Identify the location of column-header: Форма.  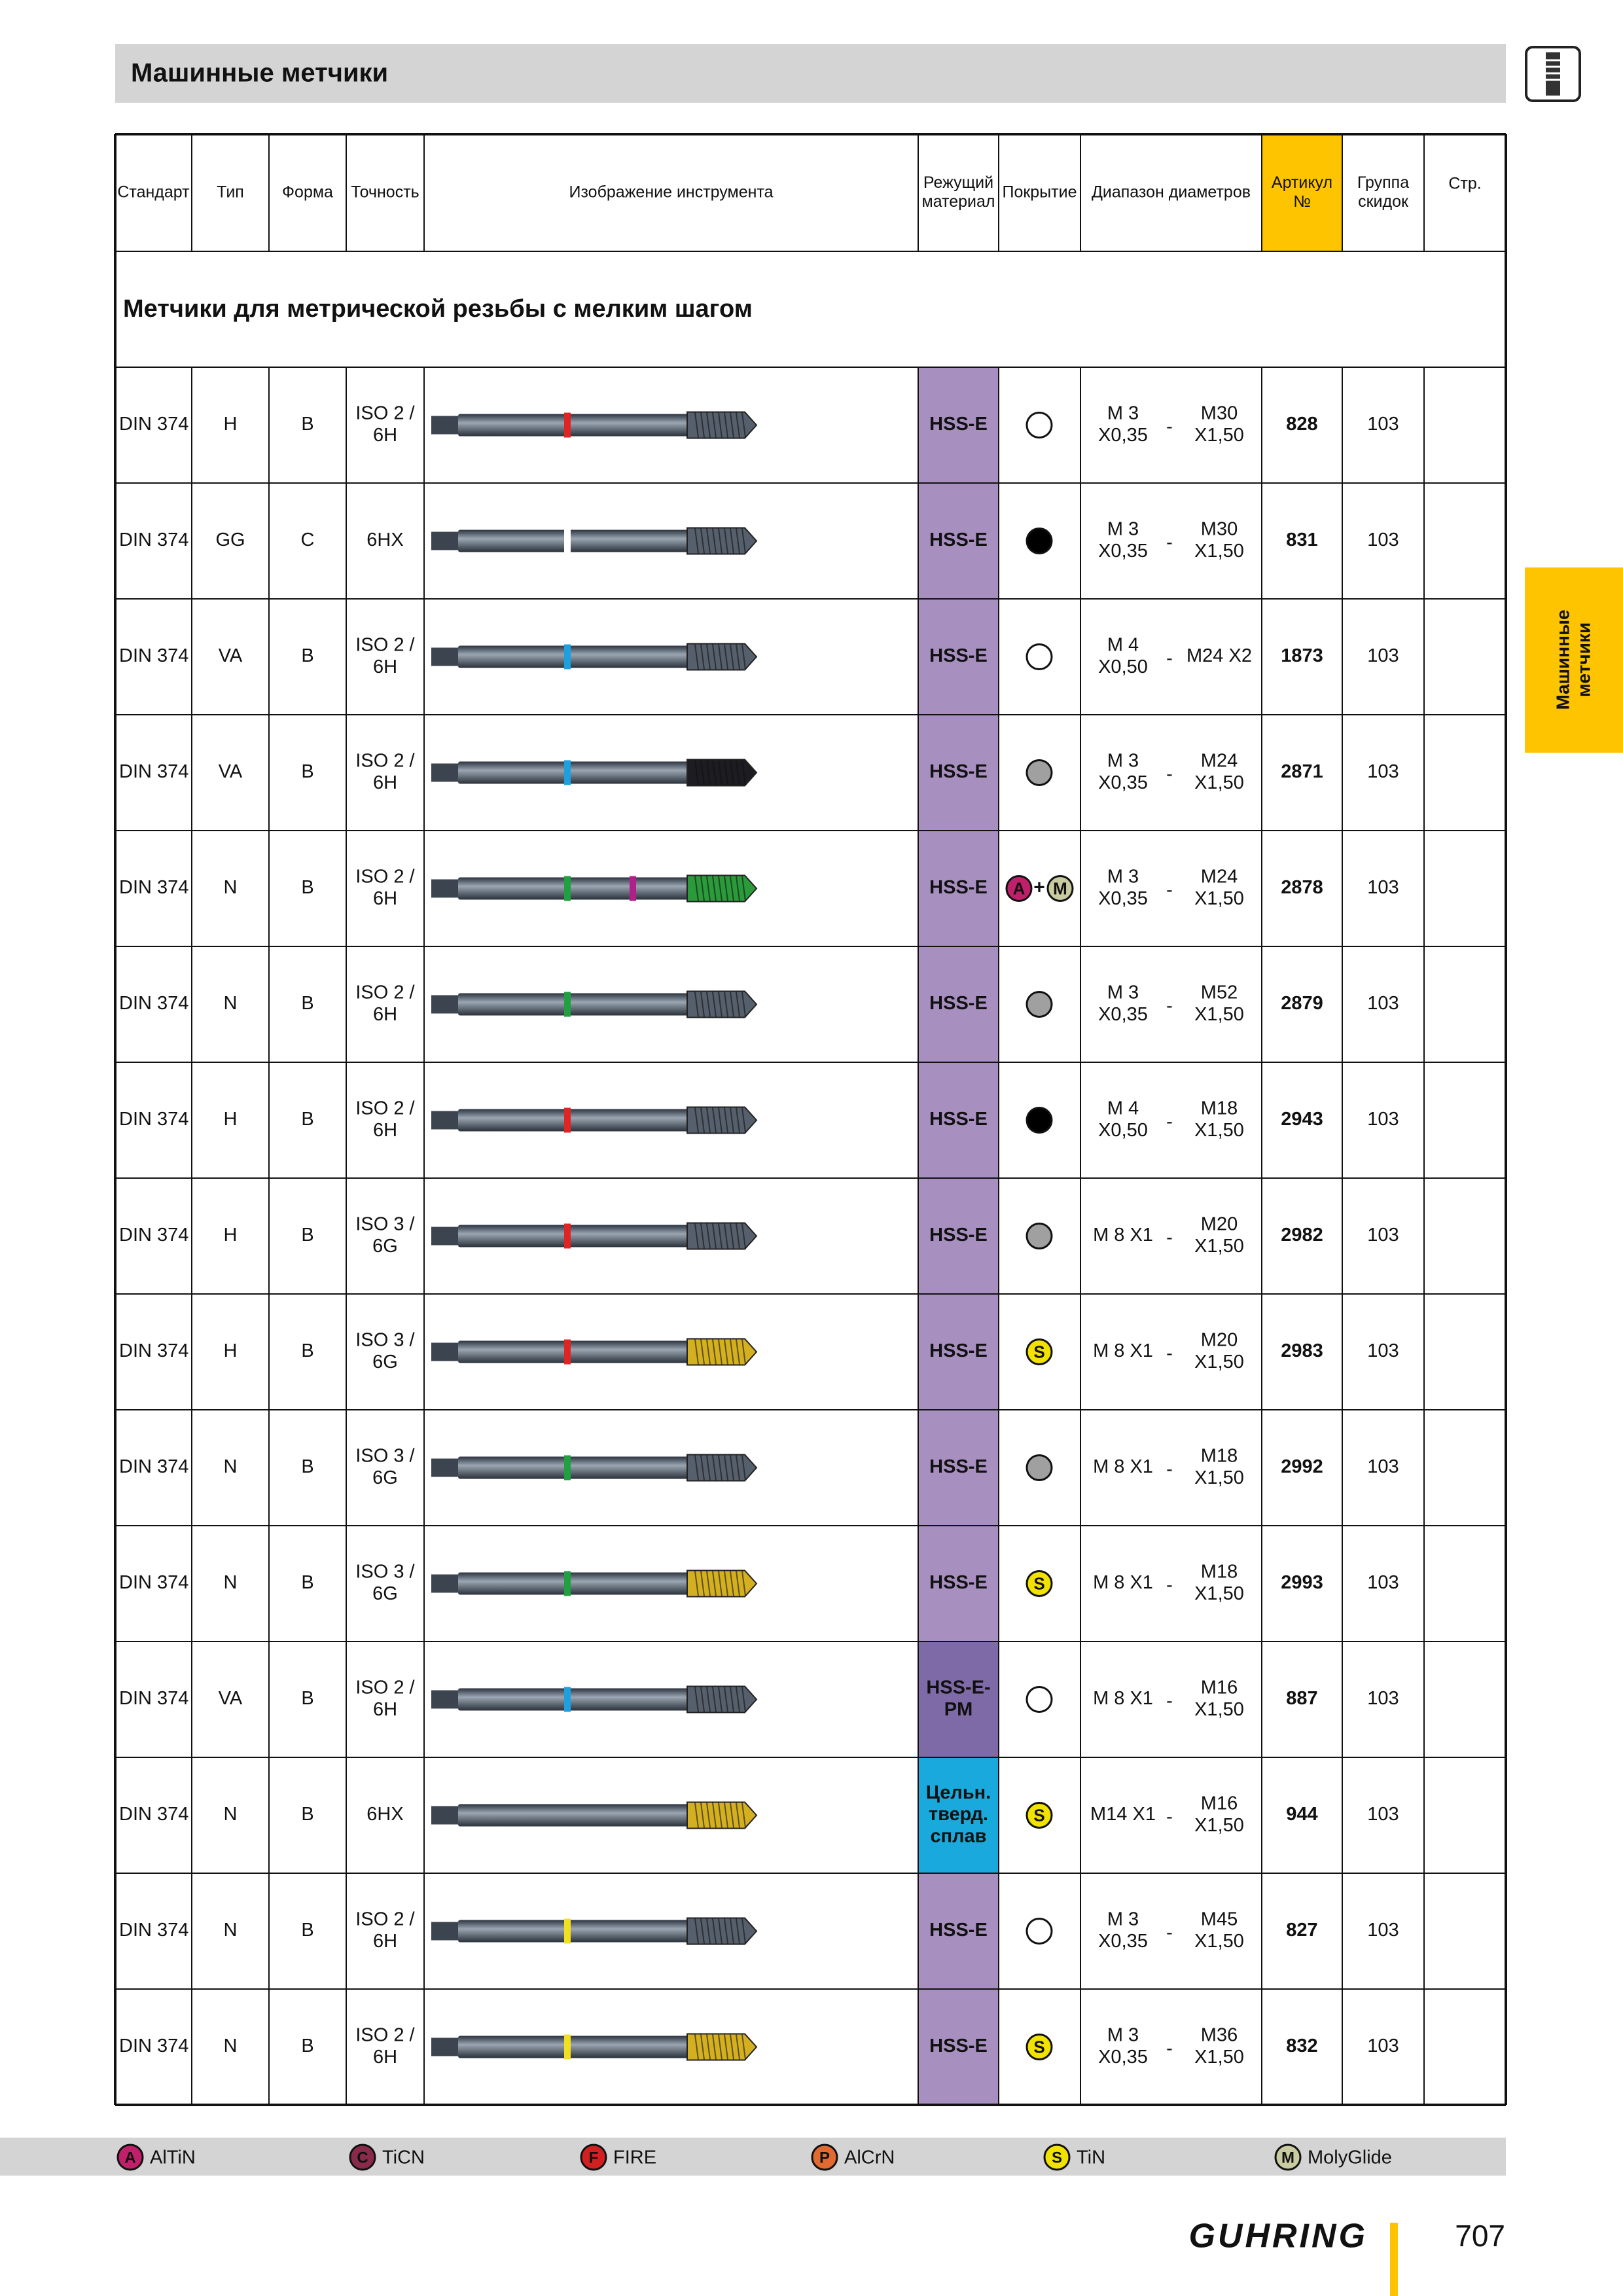
(307, 192).